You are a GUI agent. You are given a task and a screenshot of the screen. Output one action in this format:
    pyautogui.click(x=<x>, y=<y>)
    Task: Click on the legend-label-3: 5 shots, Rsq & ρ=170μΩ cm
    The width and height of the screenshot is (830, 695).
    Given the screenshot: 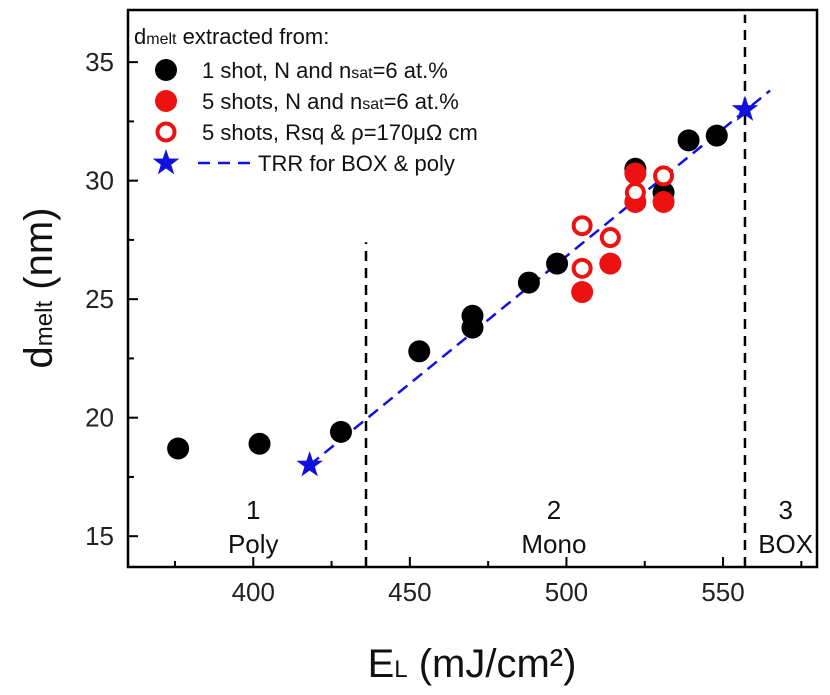 What is the action you would take?
    pyautogui.click(x=340, y=132)
    